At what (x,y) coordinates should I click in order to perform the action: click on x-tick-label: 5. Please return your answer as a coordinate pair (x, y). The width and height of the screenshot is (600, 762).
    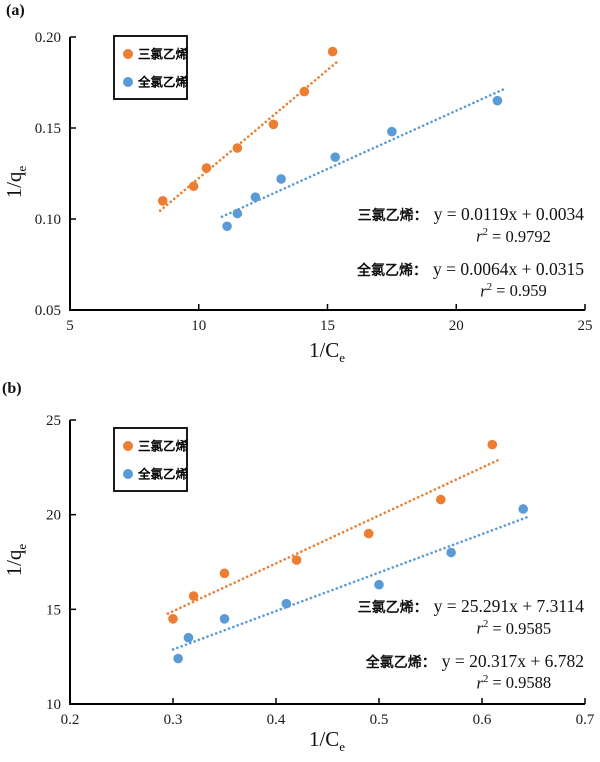
    Looking at the image, I should click on (70, 326).